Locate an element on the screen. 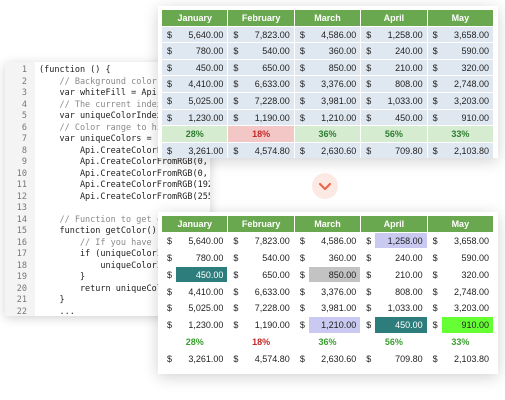  cell-value: 4,410.00 is located at coordinates (206, 291).